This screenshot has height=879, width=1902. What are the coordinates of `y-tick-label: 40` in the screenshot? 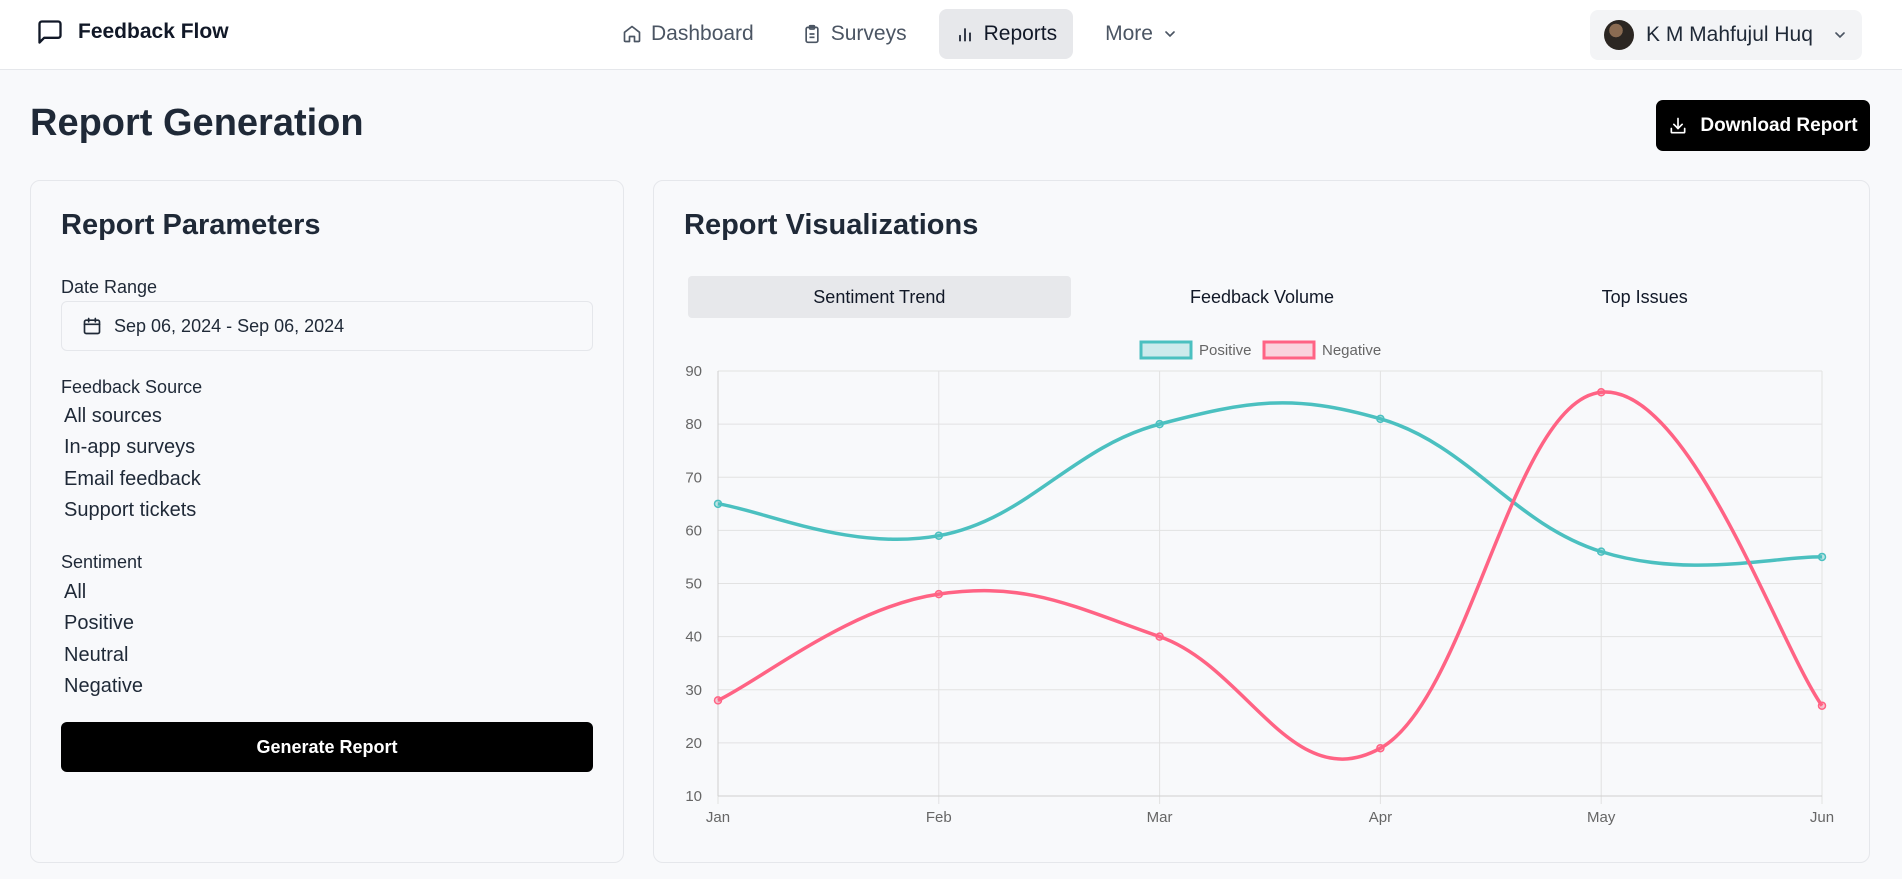 It's located at (693, 637).